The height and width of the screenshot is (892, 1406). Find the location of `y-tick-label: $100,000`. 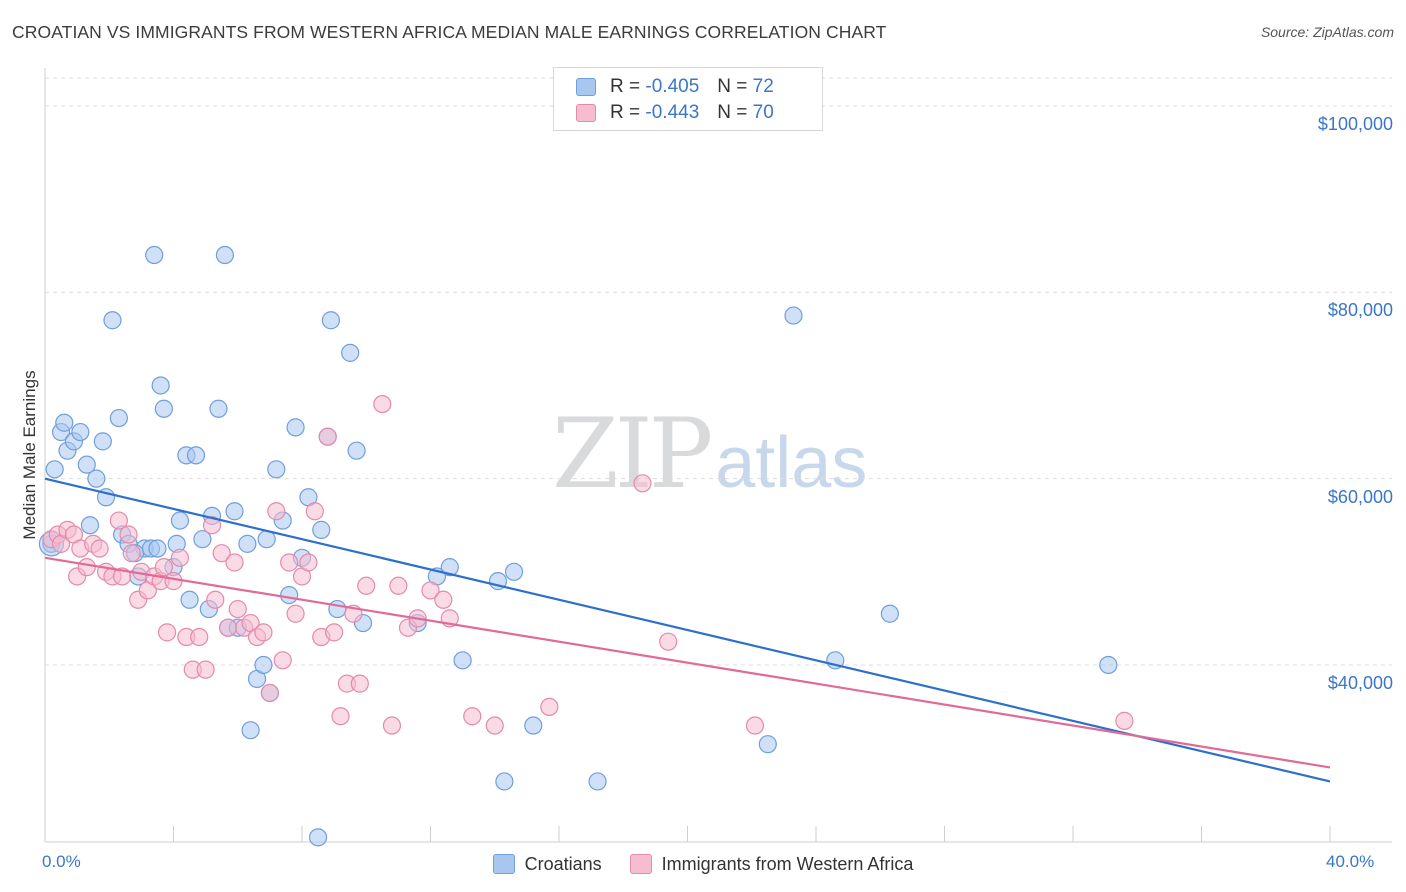

y-tick-label: $100,000 is located at coordinates (1355, 123).